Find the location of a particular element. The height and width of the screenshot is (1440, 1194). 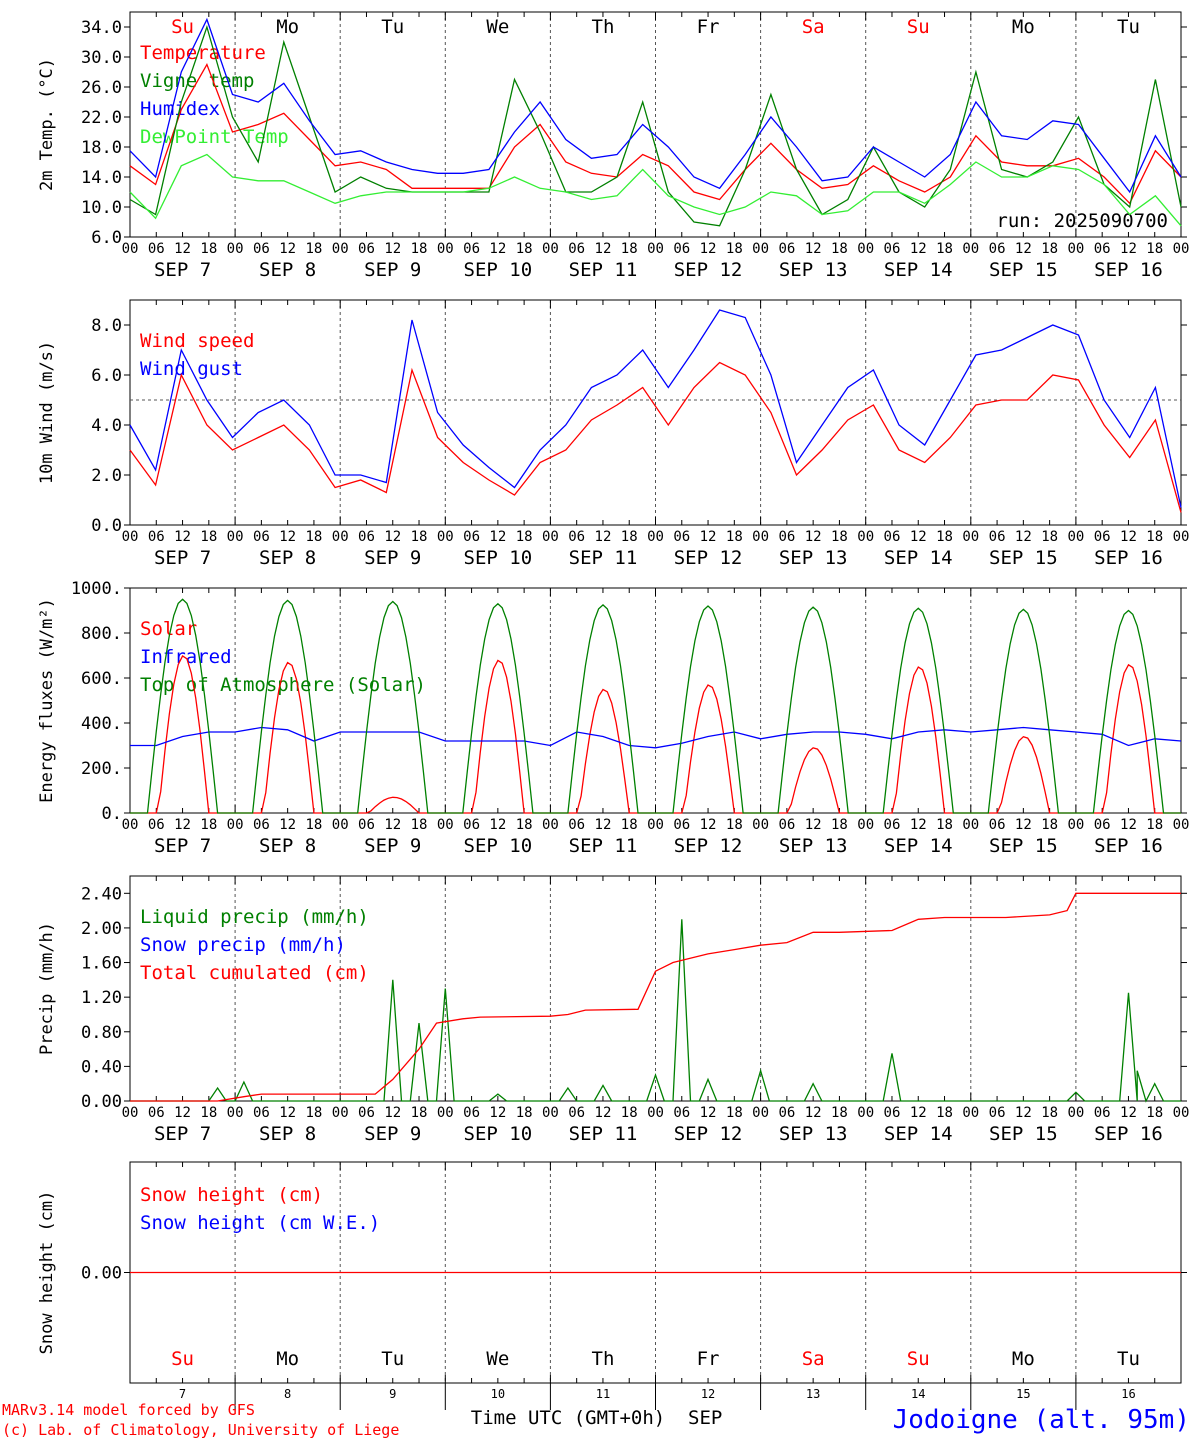

y-tick-label: 1000. is located at coordinates (96, 589).